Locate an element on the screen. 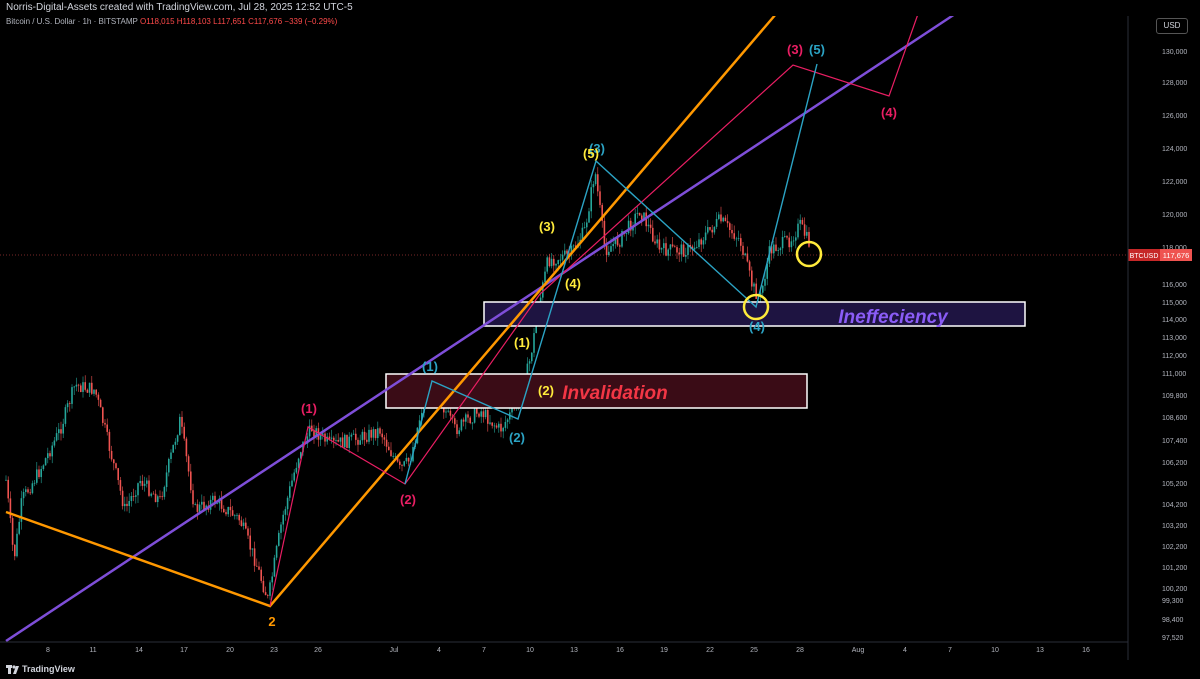 This screenshot has height=679, width=1200. symbol-tag is located at coordinates (1144, 255).